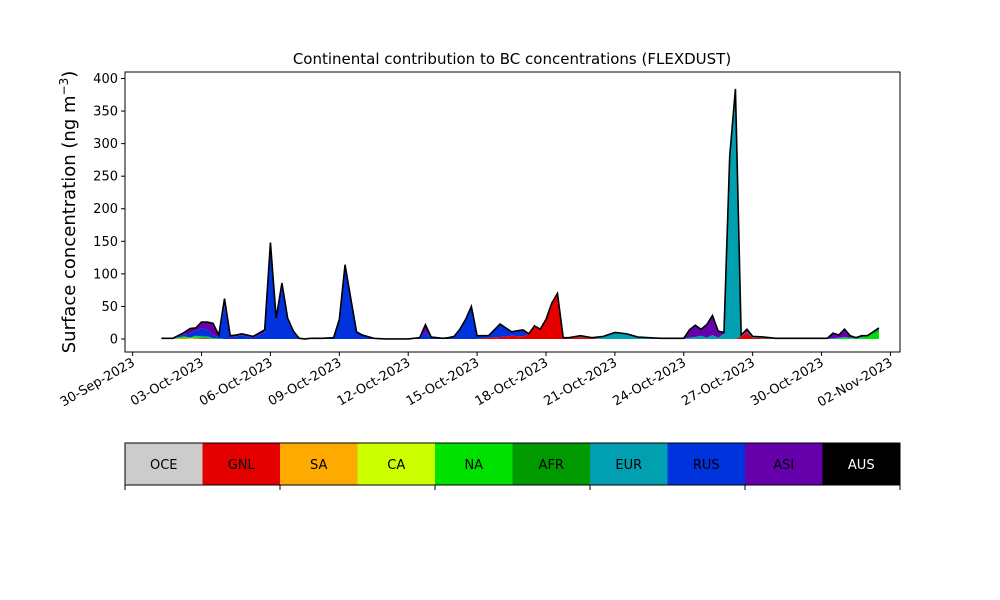 This screenshot has height=600, width=1000. I want to click on legend-label-sa: SA, so click(318, 465).